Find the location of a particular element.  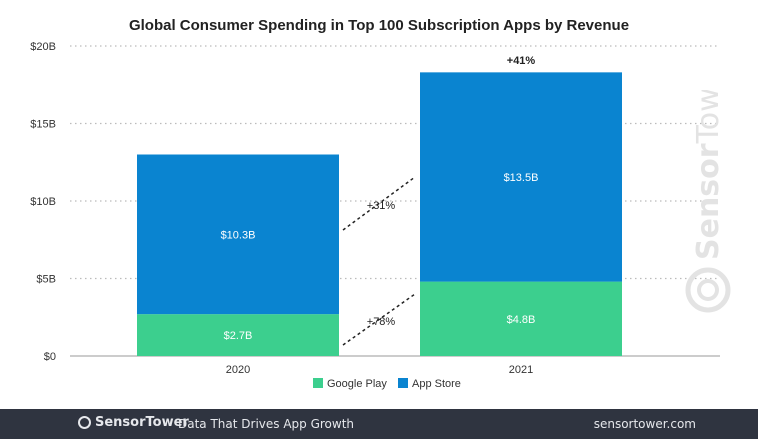

data-label: $10.3B is located at coordinates (238, 235).